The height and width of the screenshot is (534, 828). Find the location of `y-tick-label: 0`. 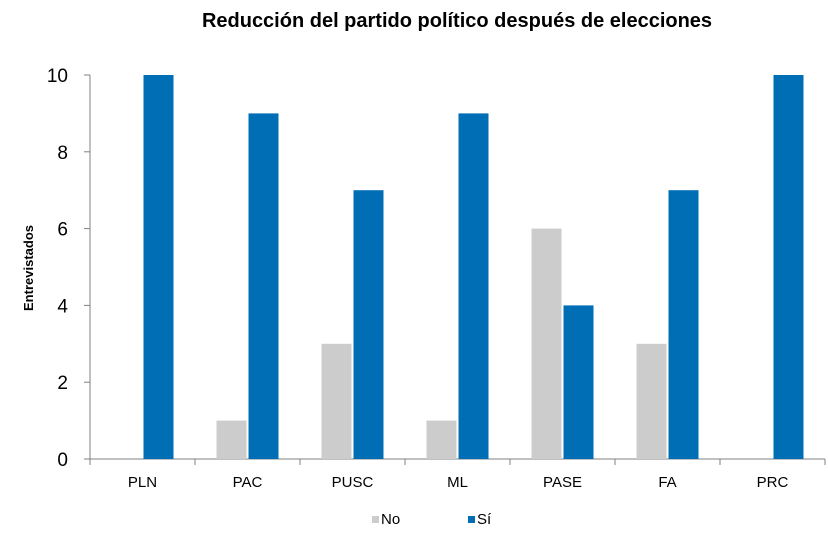

y-tick-label: 0 is located at coordinates (62, 460).